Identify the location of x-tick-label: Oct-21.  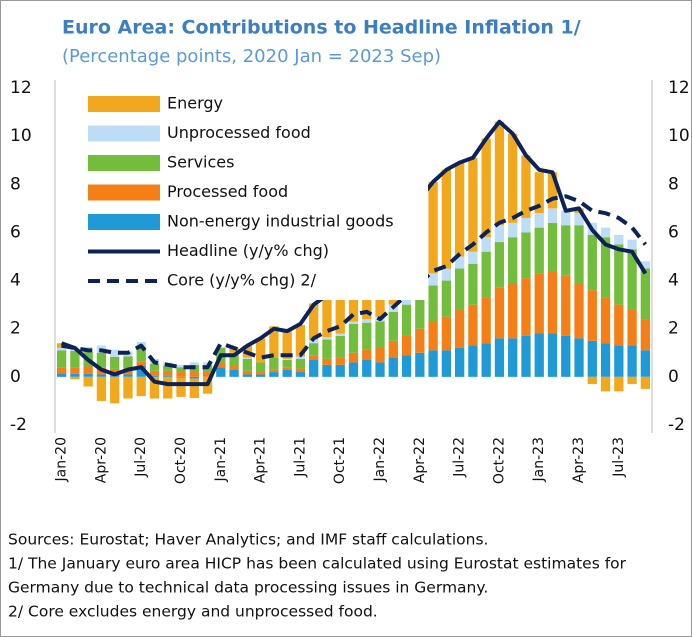
(340, 460).